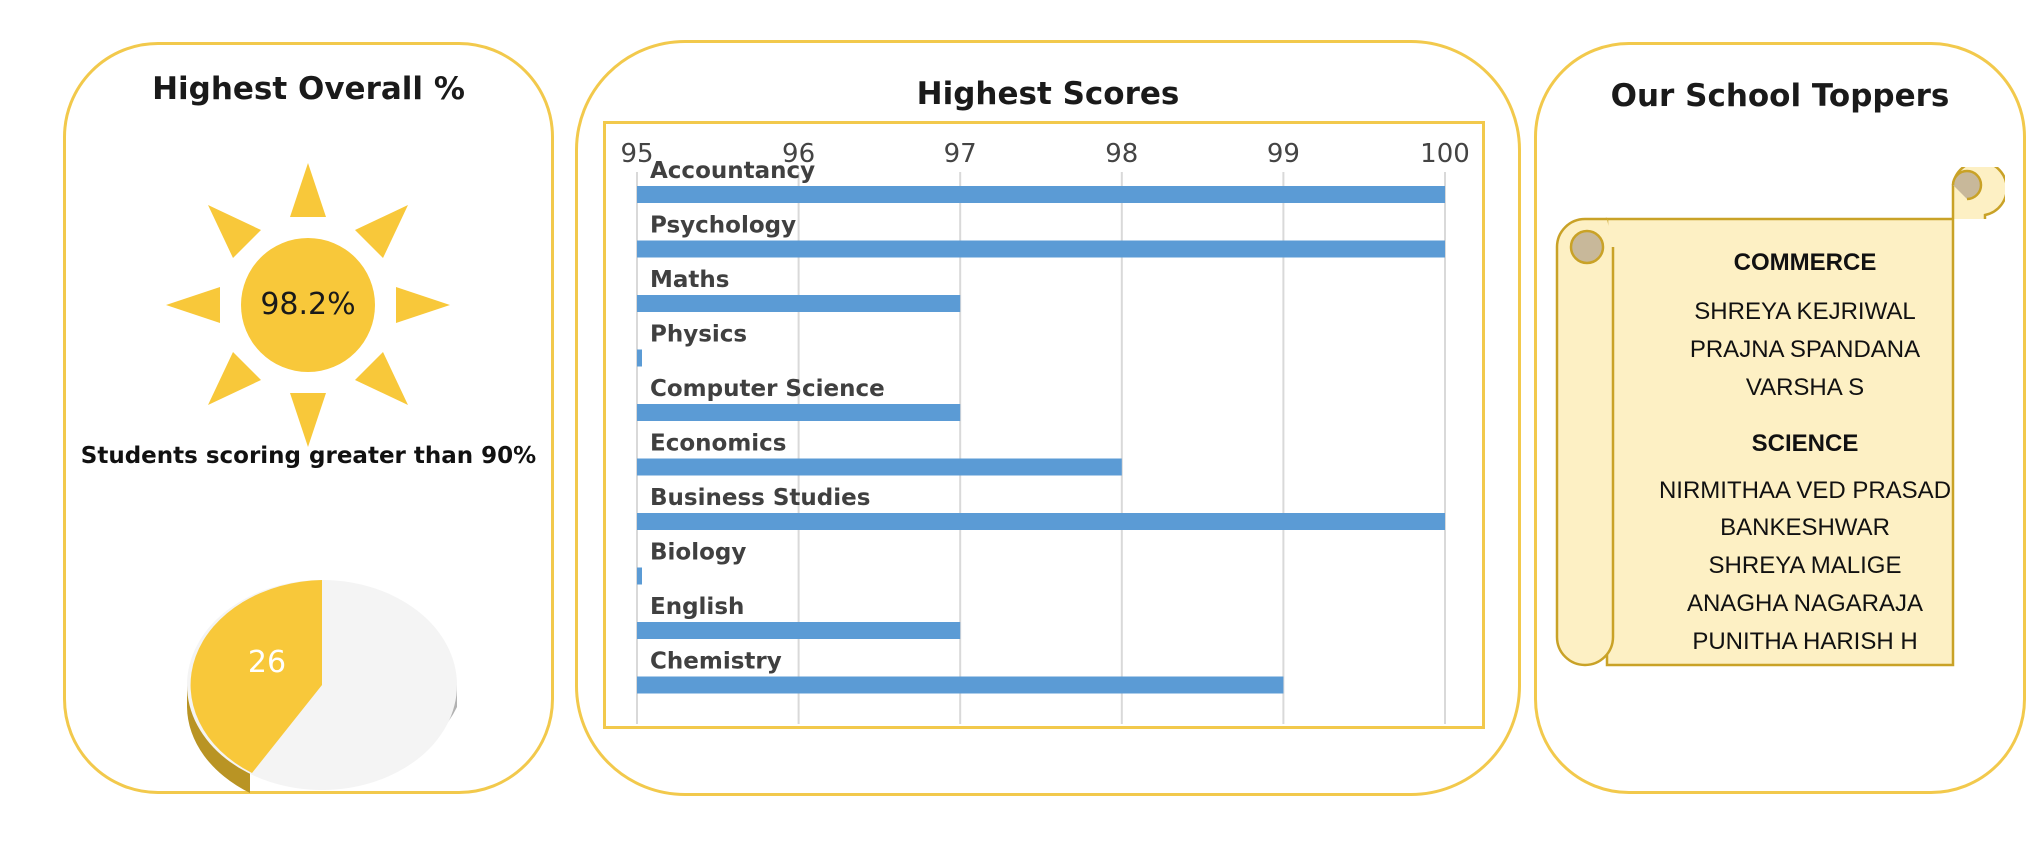 This screenshot has height=842, width=2040. What do you see at coordinates (960, 154) in the screenshot?
I see `x-tick-label: 97` at bounding box center [960, 154].